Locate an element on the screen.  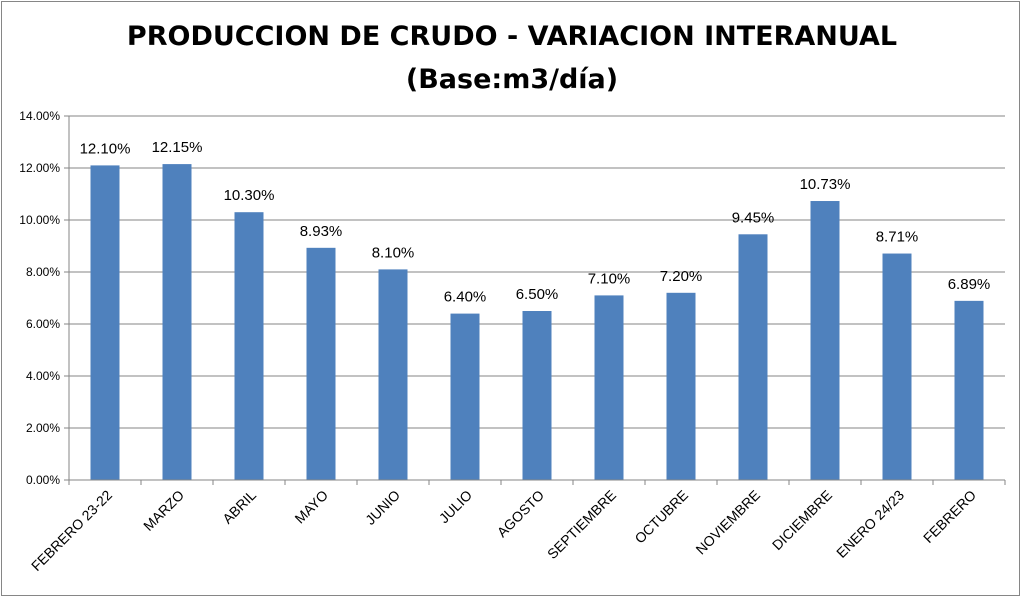
data-label: 9.45% is located at coordinates (753, 217).